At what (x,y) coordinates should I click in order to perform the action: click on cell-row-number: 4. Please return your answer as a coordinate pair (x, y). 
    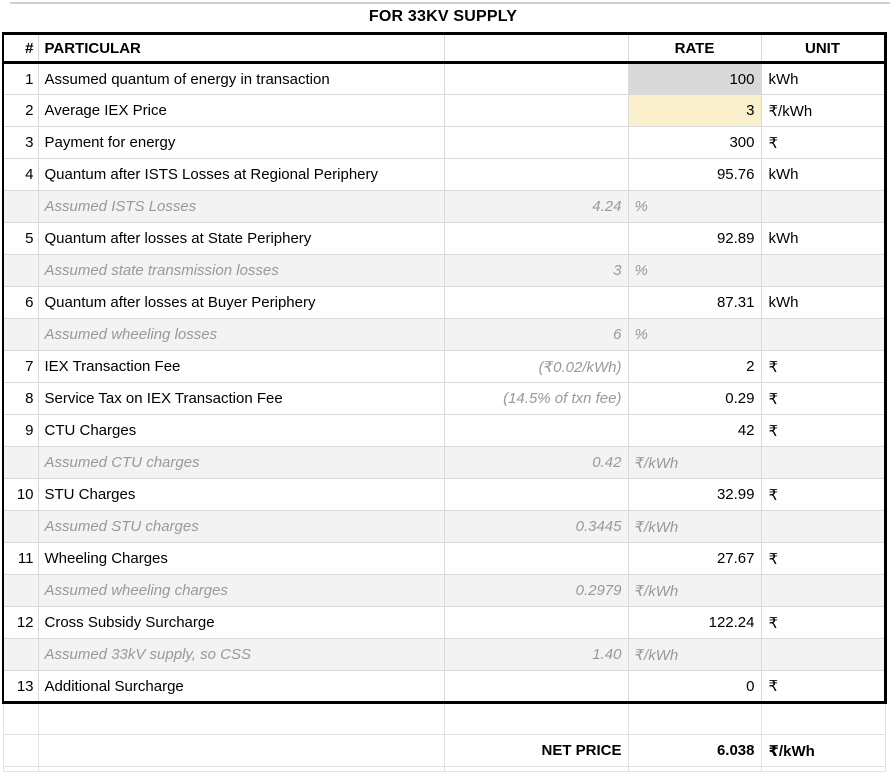
    Looking at the image, I should click on (20, 174).